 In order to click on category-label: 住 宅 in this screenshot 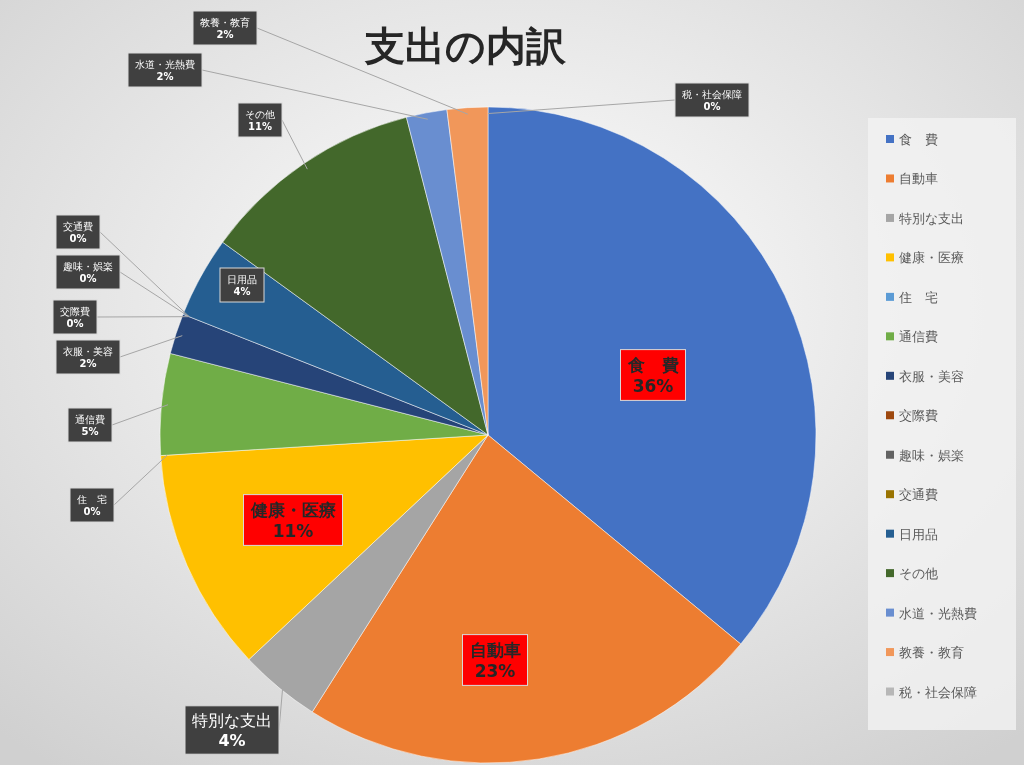, I will do `click(92, 499)`.